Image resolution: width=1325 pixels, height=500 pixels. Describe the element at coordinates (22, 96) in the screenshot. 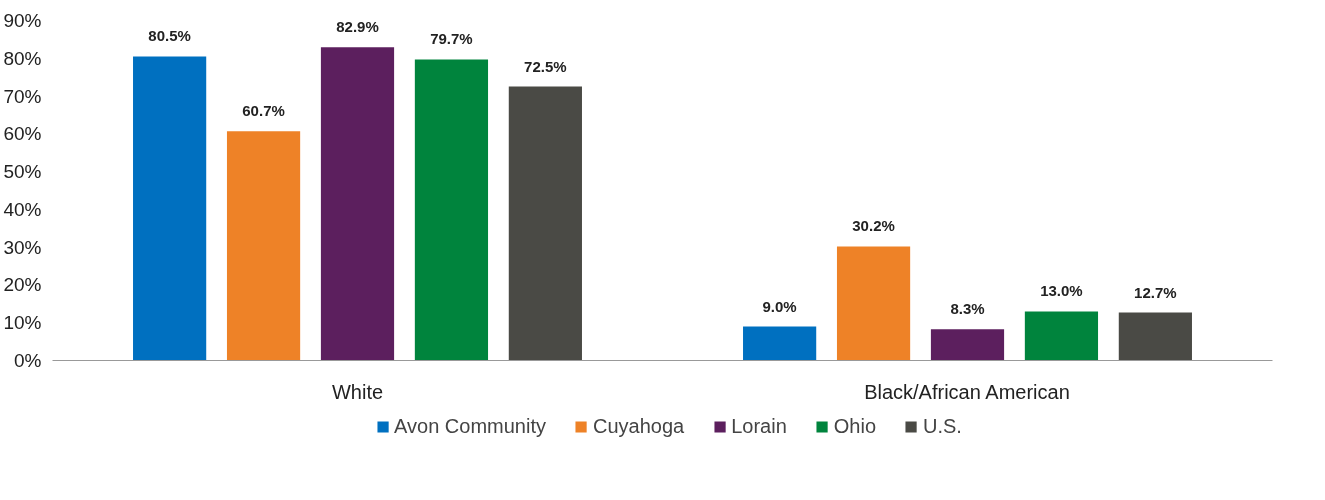

I see `y-tick-label: 70%` at that location.